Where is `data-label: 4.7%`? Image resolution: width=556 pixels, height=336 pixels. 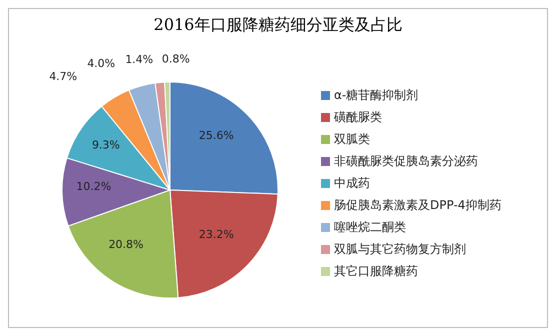 data-label: 4.7% is located at coordinates (63, 77).